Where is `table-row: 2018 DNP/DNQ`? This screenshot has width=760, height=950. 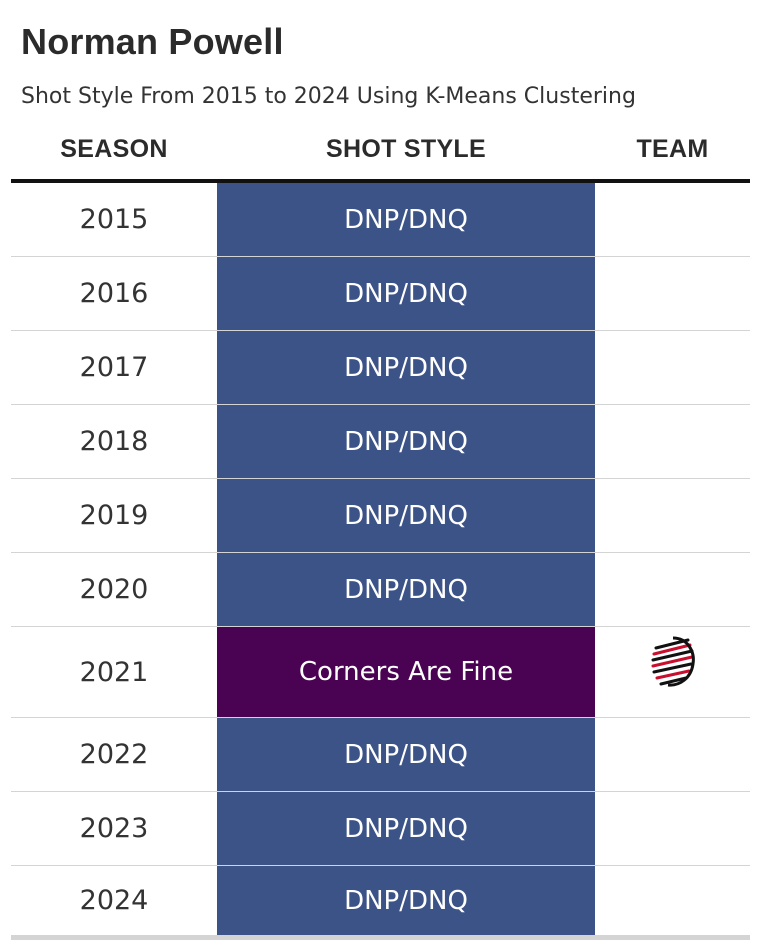
table-row: 2018 DNP/DNQ is located at coordinates (380, 442).